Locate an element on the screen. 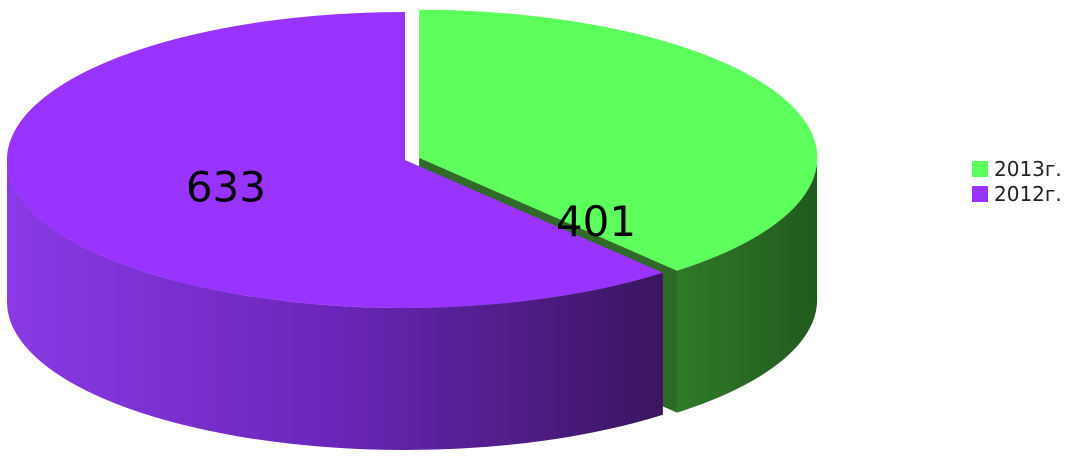 The width and height of the screenshot is (1084, 468). chart-legend: 2013г. 2012г. is located at coordinates (1017, 181).